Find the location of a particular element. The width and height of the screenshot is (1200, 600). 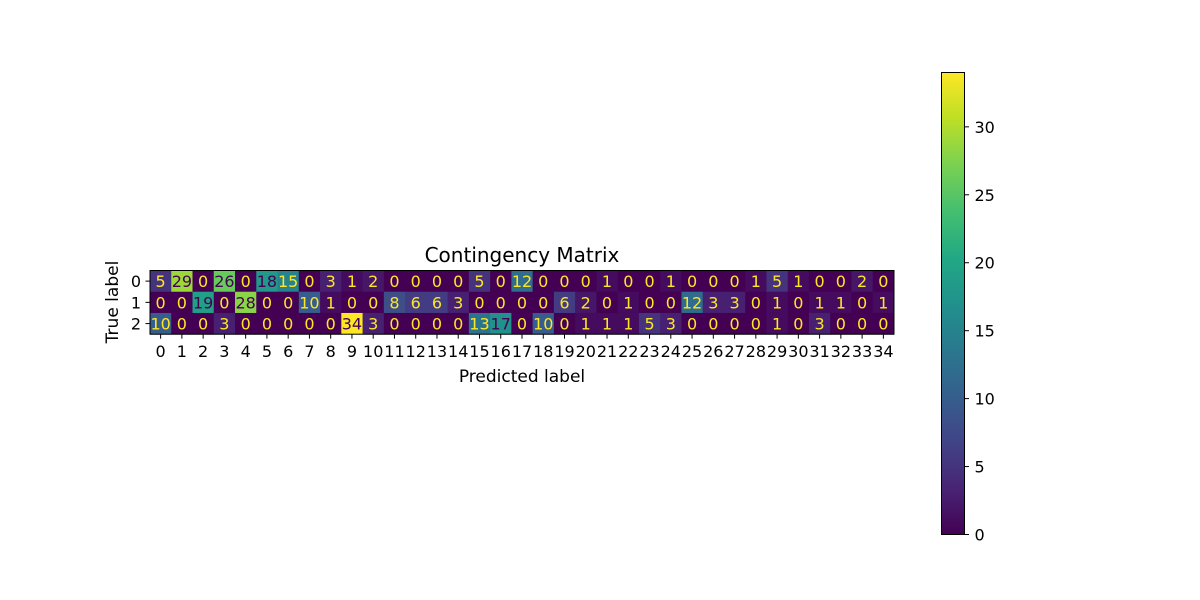

y-tick-label: 0 is located at coordinates (136, 281).